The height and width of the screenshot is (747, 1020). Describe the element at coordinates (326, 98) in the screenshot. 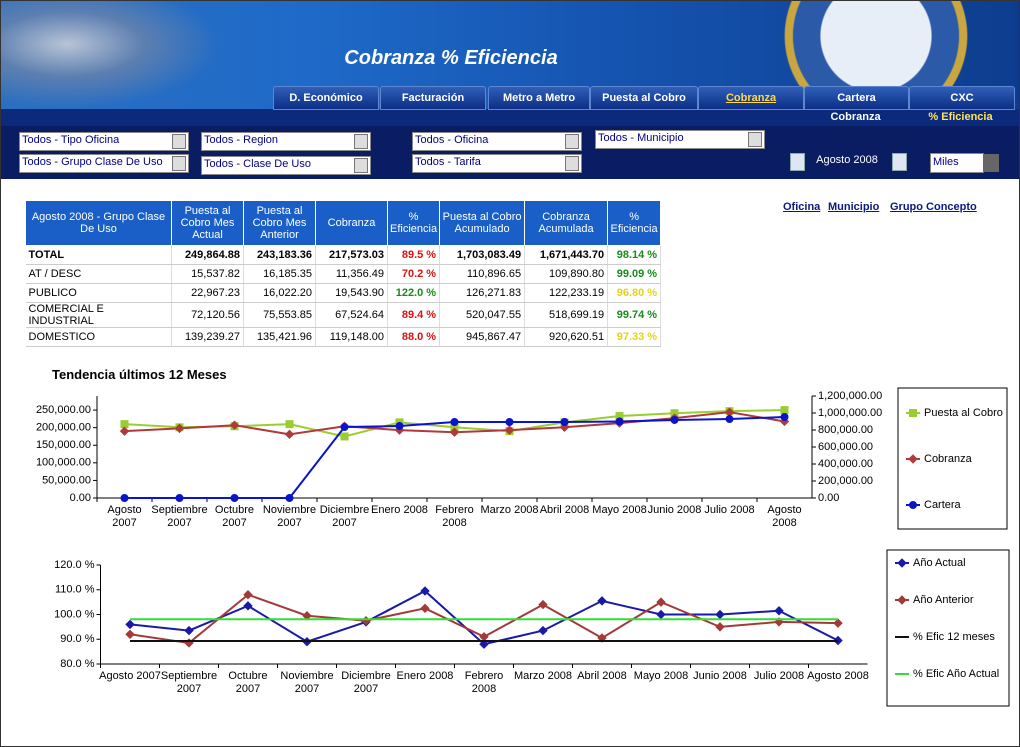

I see `nav-tab: D. Económico` at that location.